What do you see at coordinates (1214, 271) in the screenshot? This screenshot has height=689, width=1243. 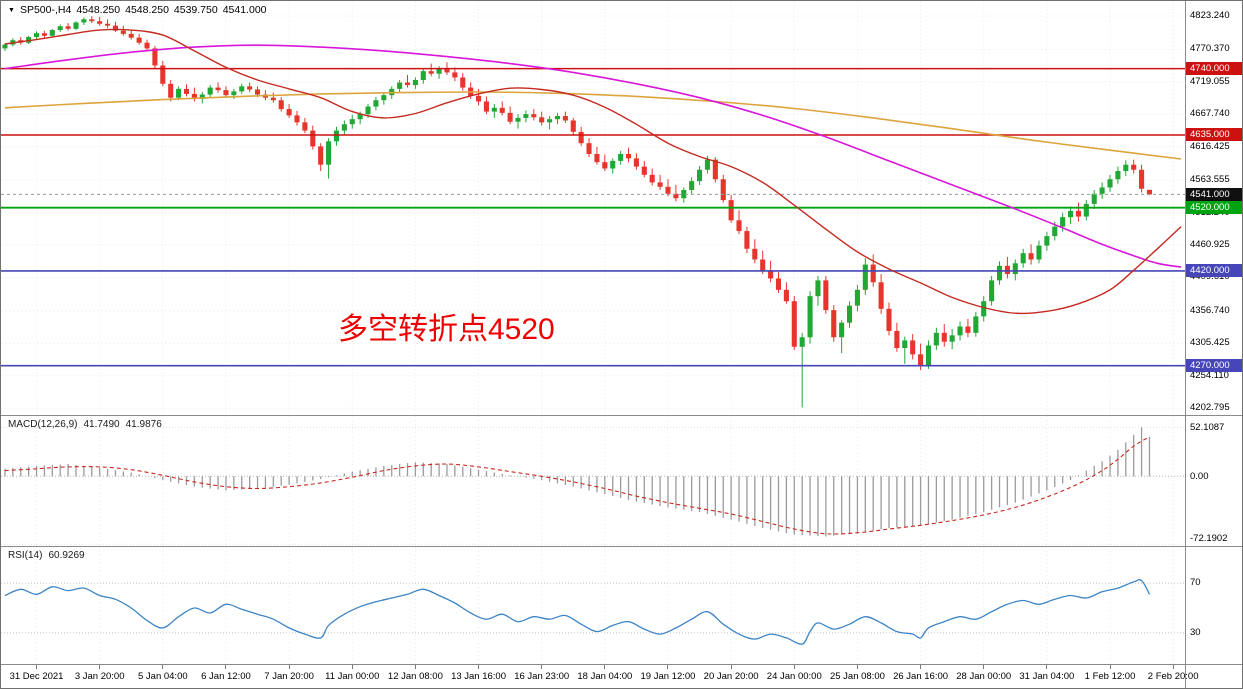 I see `hline-price-badge: 4420.000` at bounding box center [1214, 271].